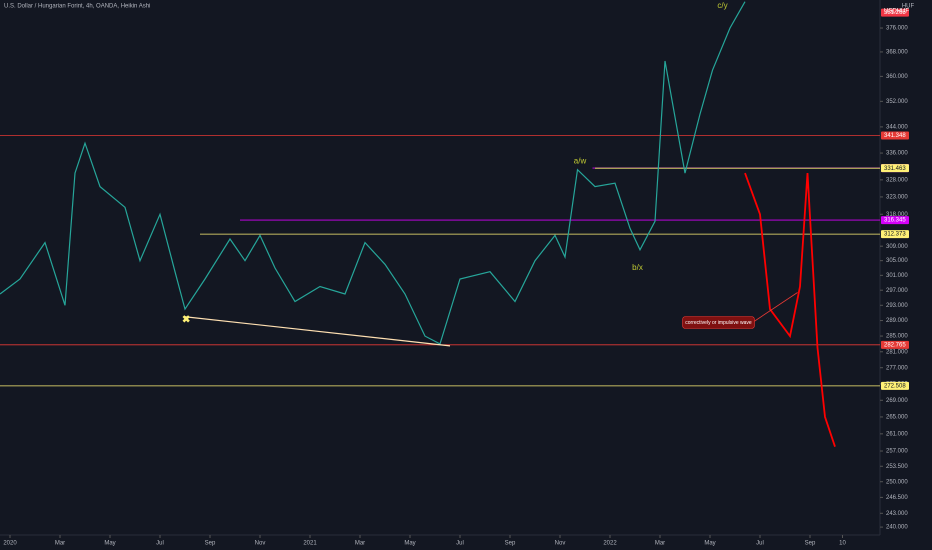 This screenshot has width=932, height=550. Describe the element at coordinates (897, 261) in the screenshot. I see `y-tick-label: 305.000` at that location.